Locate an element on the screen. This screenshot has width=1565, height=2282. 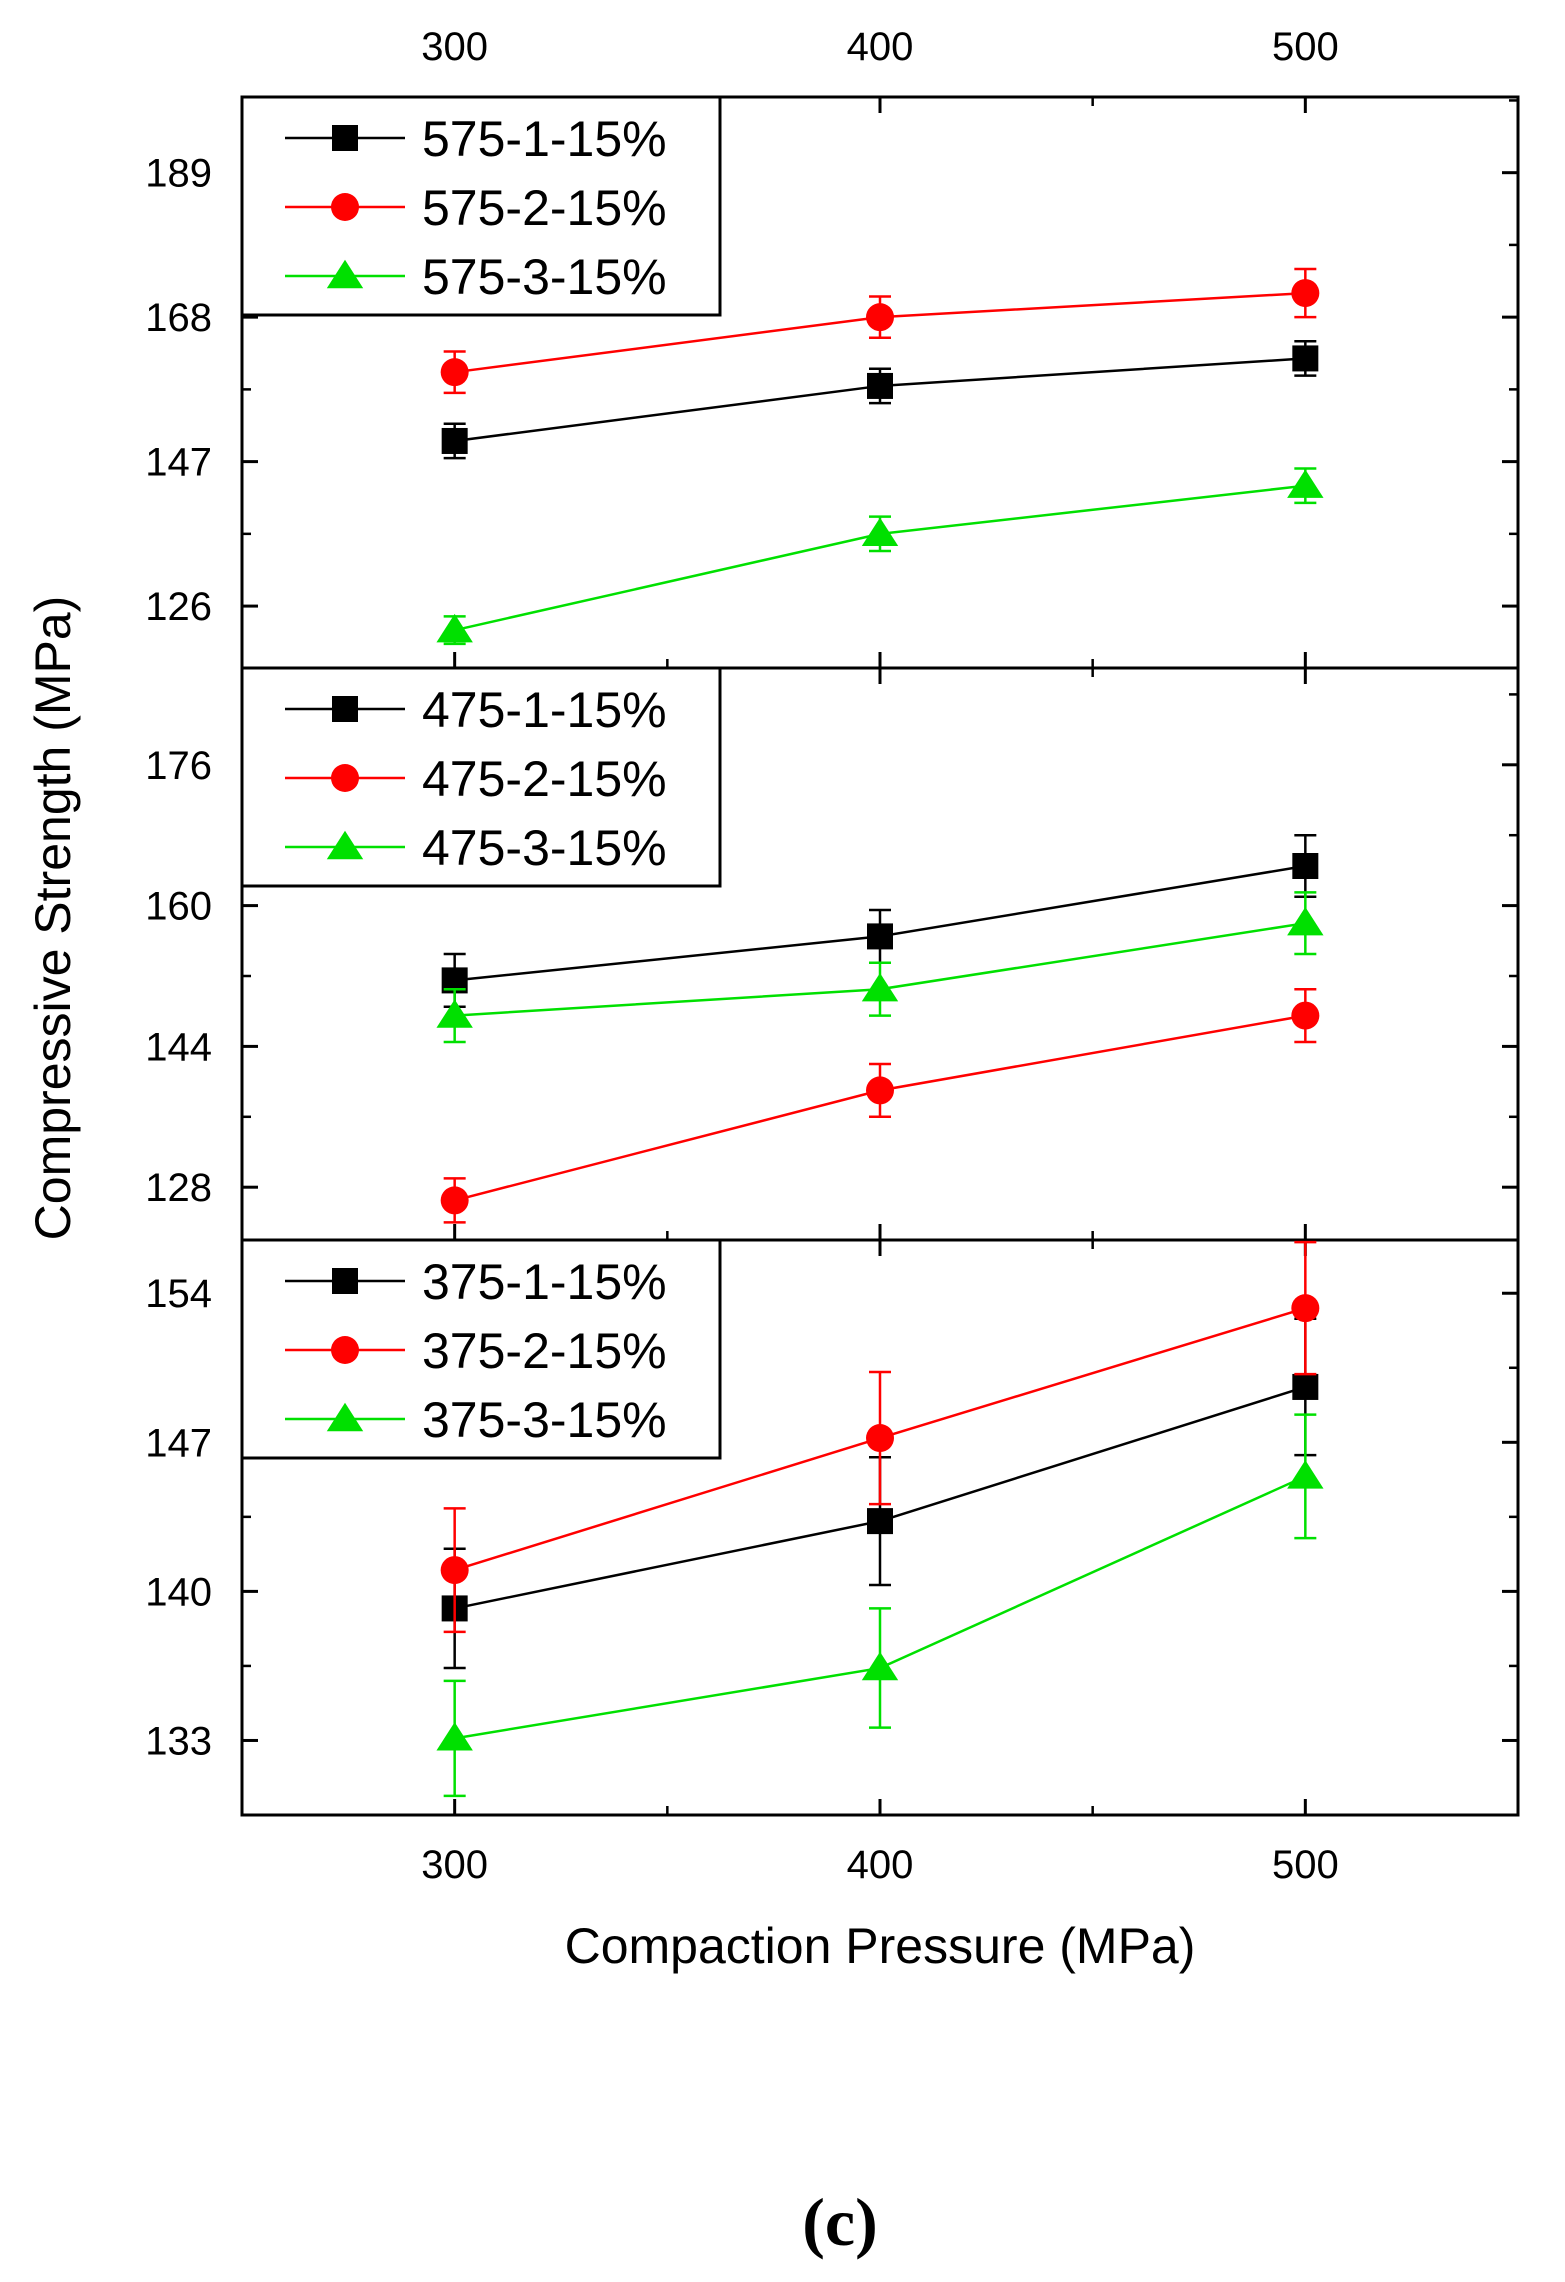
y-tick-label: 189 is located at coordinates (178, 174).